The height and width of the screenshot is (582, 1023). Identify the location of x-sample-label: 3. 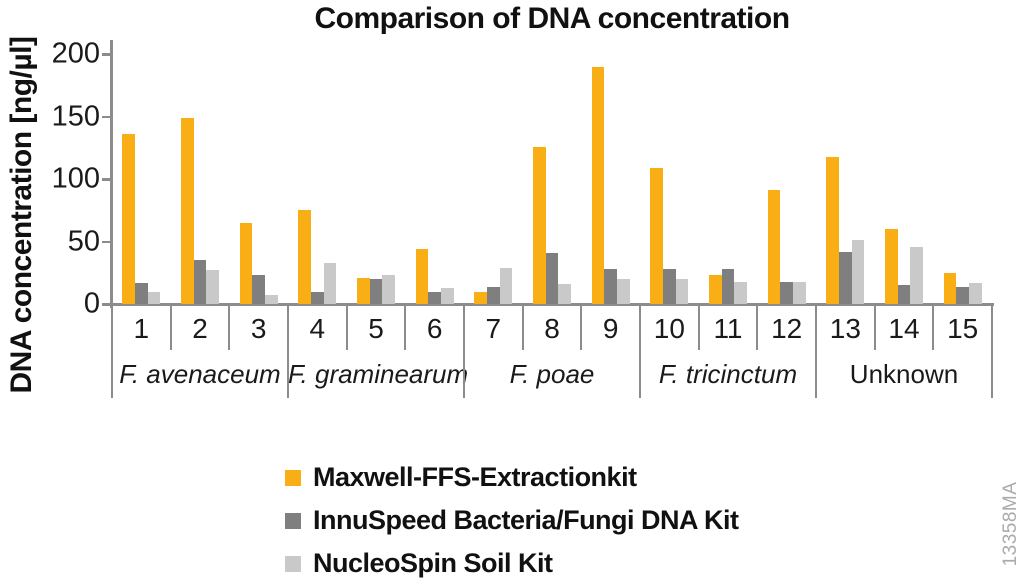
(258, 328).